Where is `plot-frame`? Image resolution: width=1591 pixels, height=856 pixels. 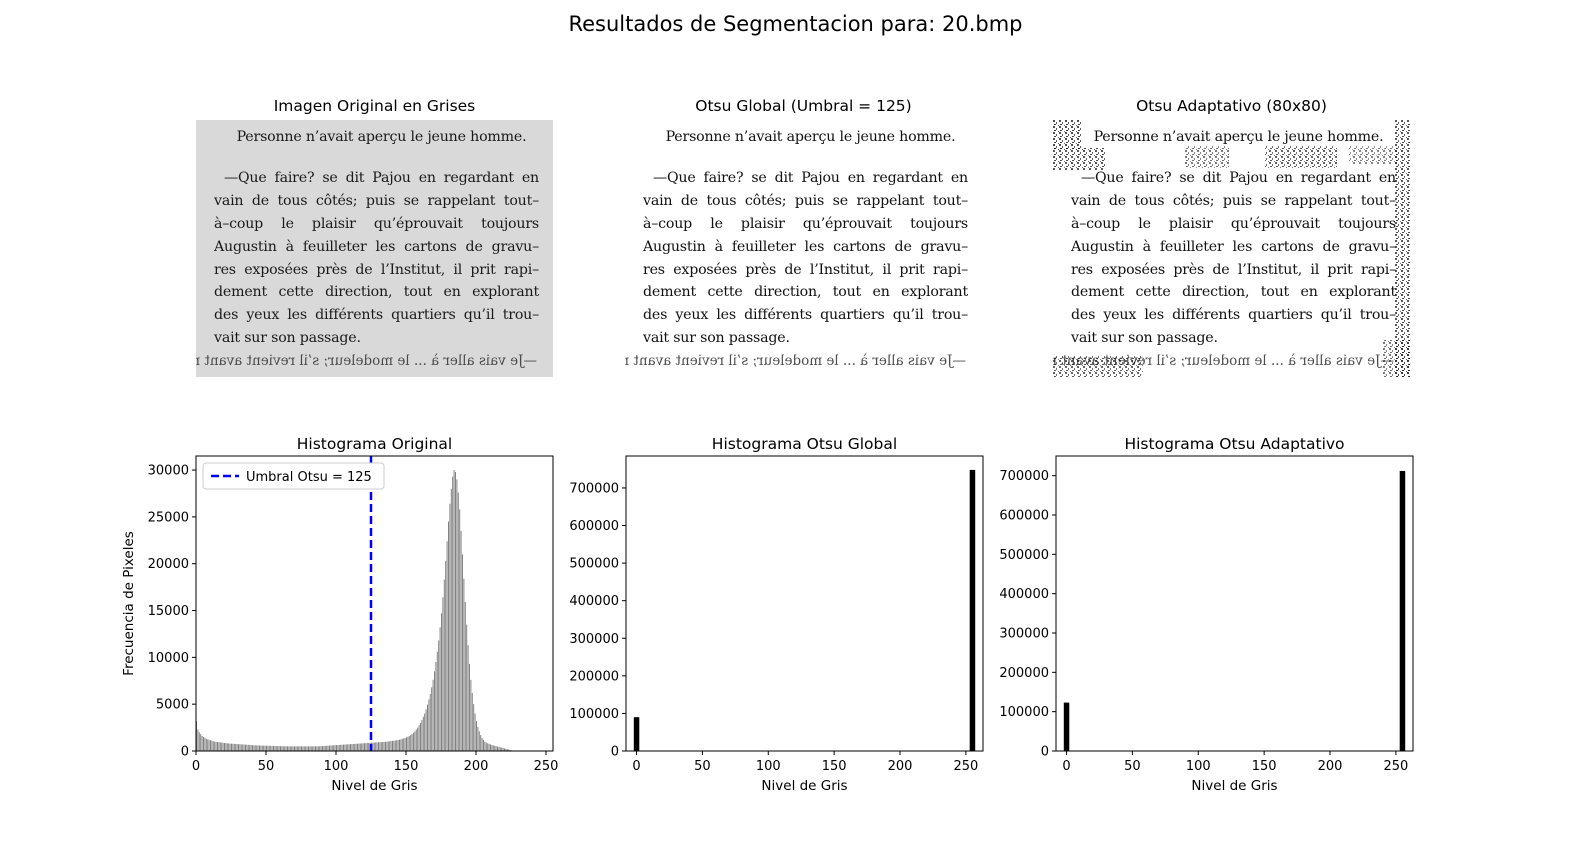
plot-frame is located at coordinates (1234, 603).